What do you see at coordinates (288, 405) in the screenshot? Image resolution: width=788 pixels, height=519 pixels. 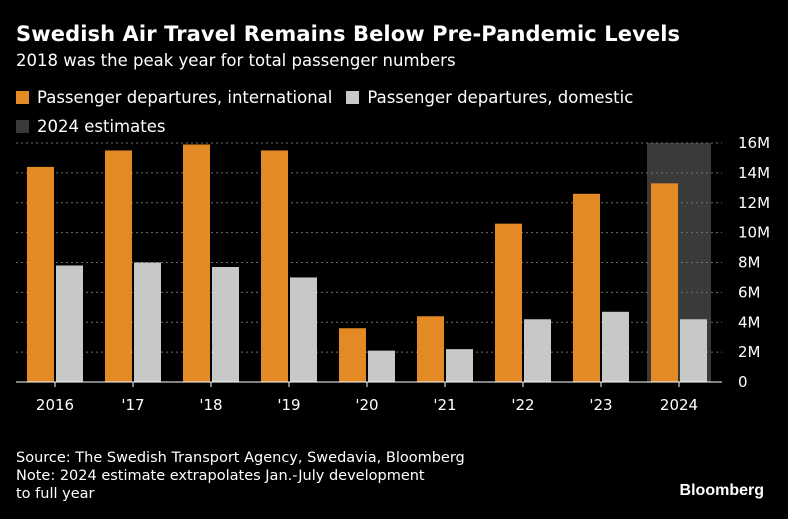 I see `x-tick-label: '19` at bounding box center [288, 405].